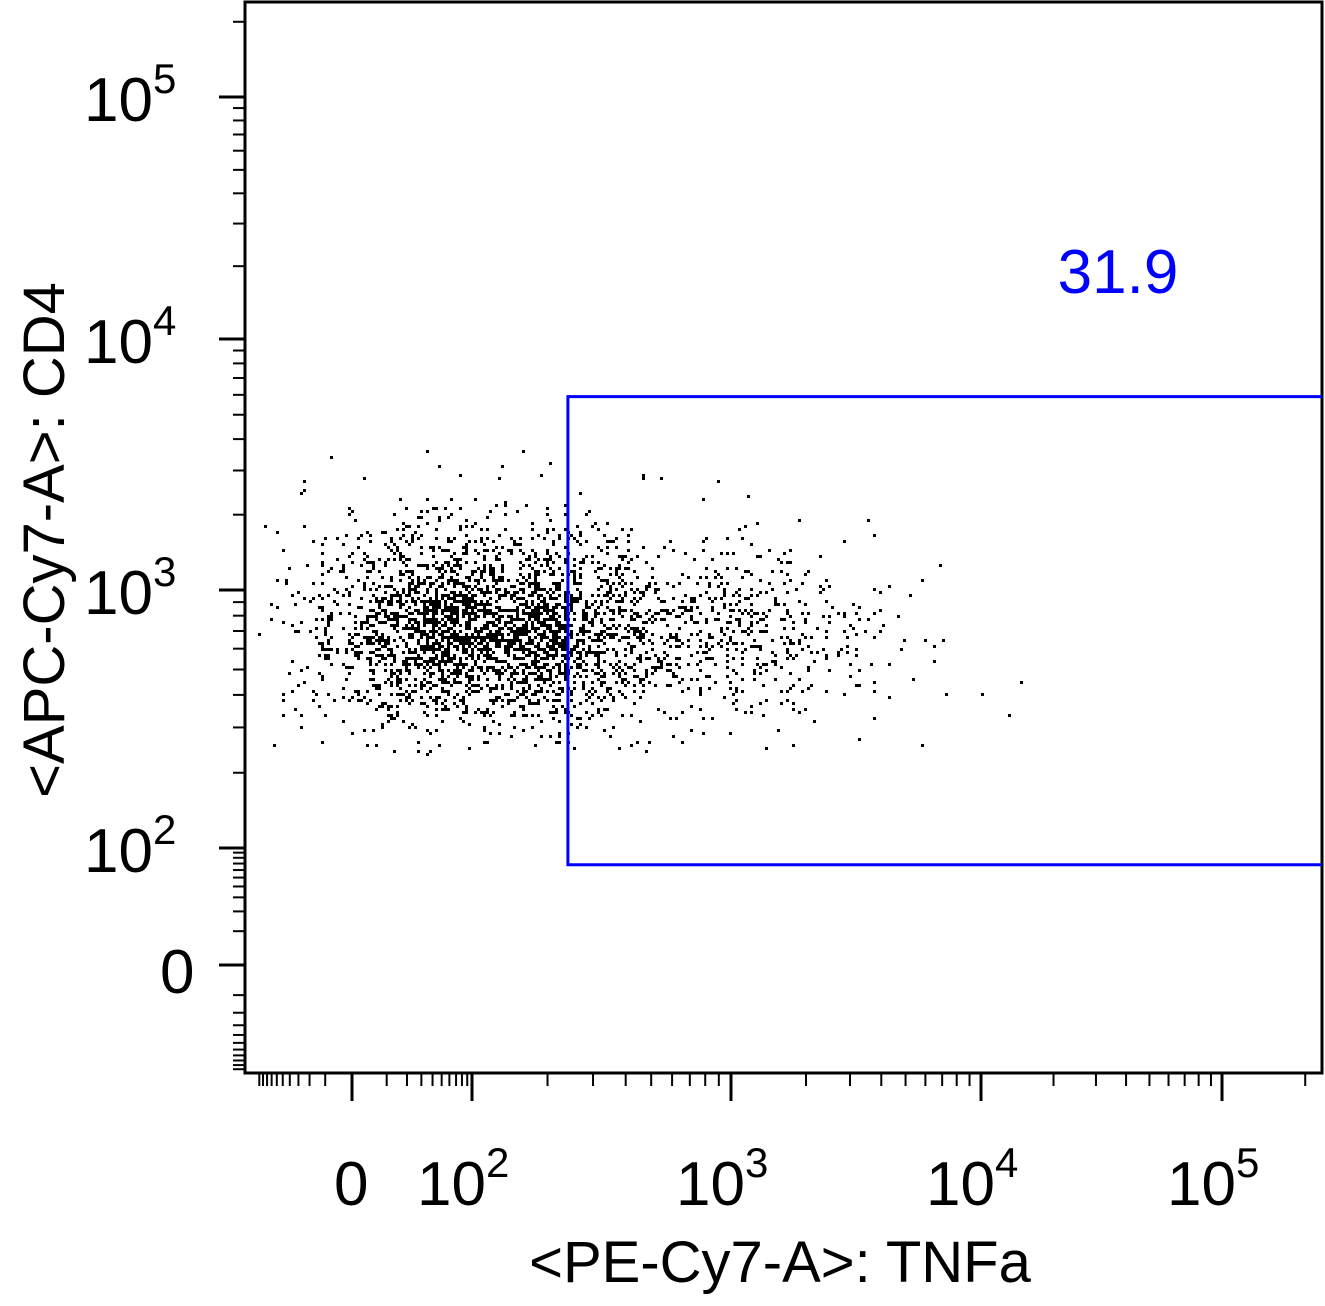 The height and width of the screenshot is (1306, 1325). I want to click on tick-label-exponent: 5, so click(1247, 1162).